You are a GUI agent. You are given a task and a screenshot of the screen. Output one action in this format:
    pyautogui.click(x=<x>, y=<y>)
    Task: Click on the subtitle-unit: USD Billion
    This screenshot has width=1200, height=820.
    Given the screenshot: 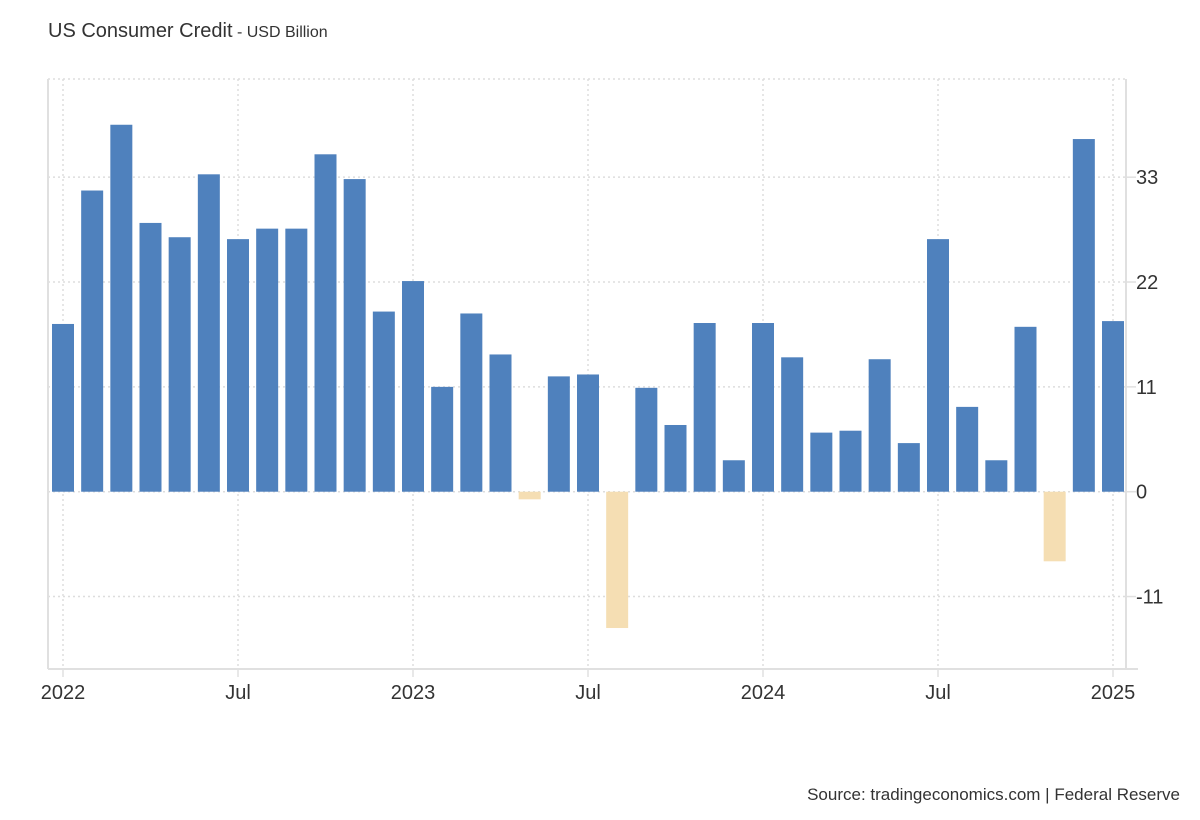 What is the action you would take?
    pyautogui.click(x=287, y=32)
    